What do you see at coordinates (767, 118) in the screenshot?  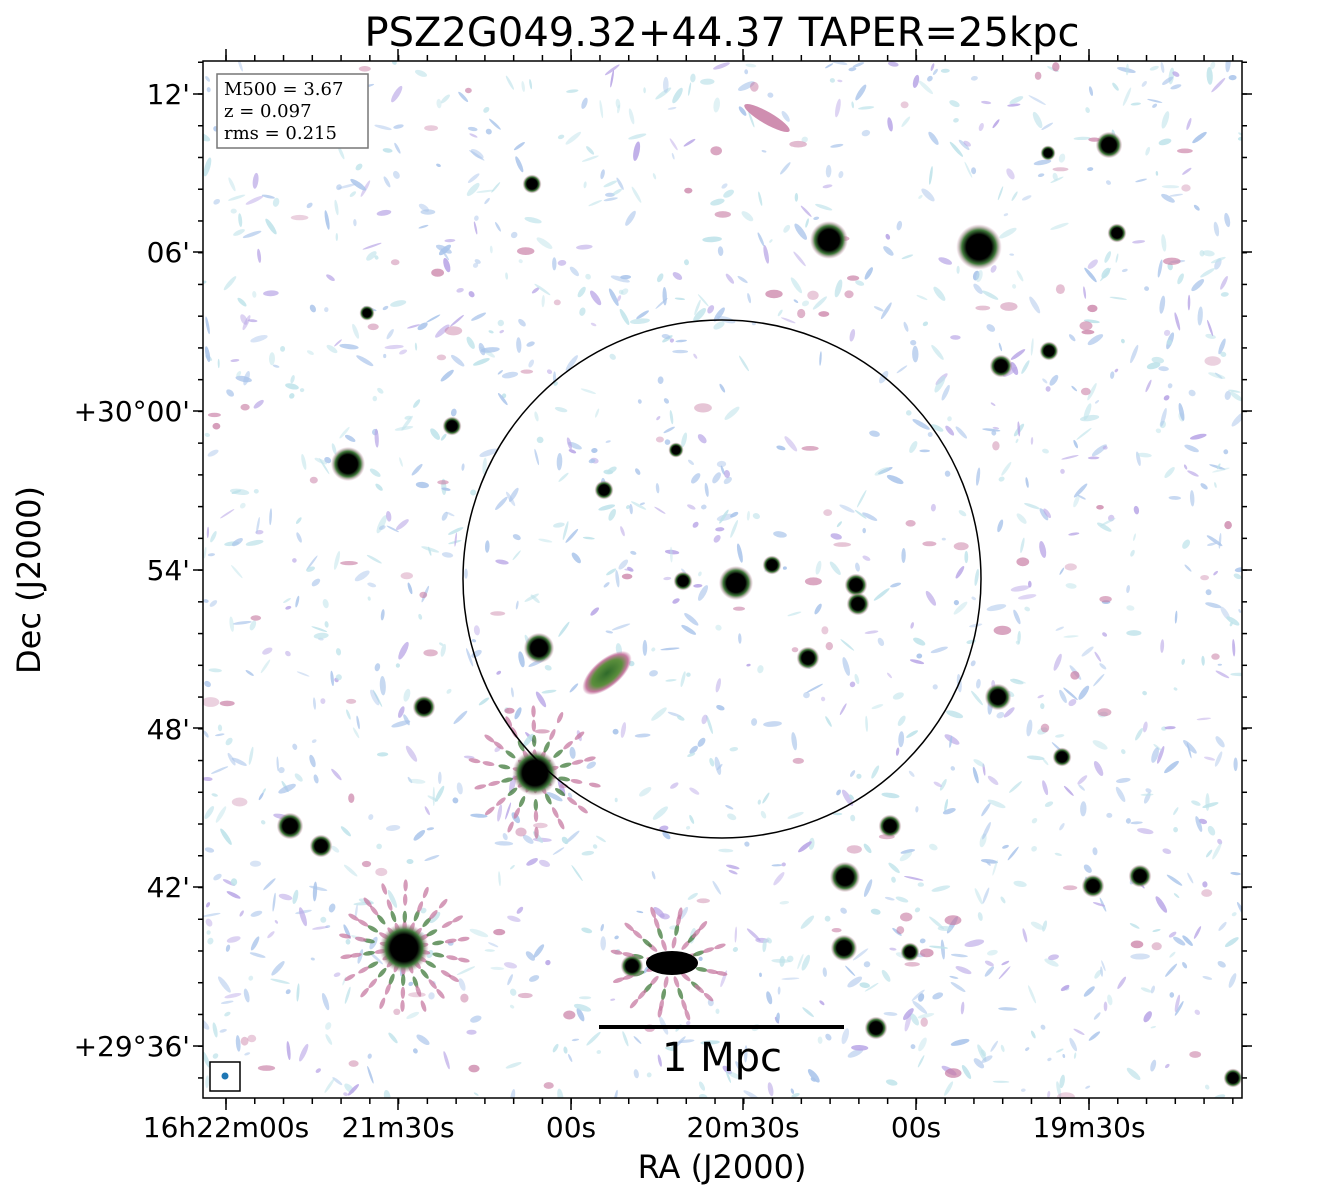 I see `extended-emission` at bounding box center [767, 118].